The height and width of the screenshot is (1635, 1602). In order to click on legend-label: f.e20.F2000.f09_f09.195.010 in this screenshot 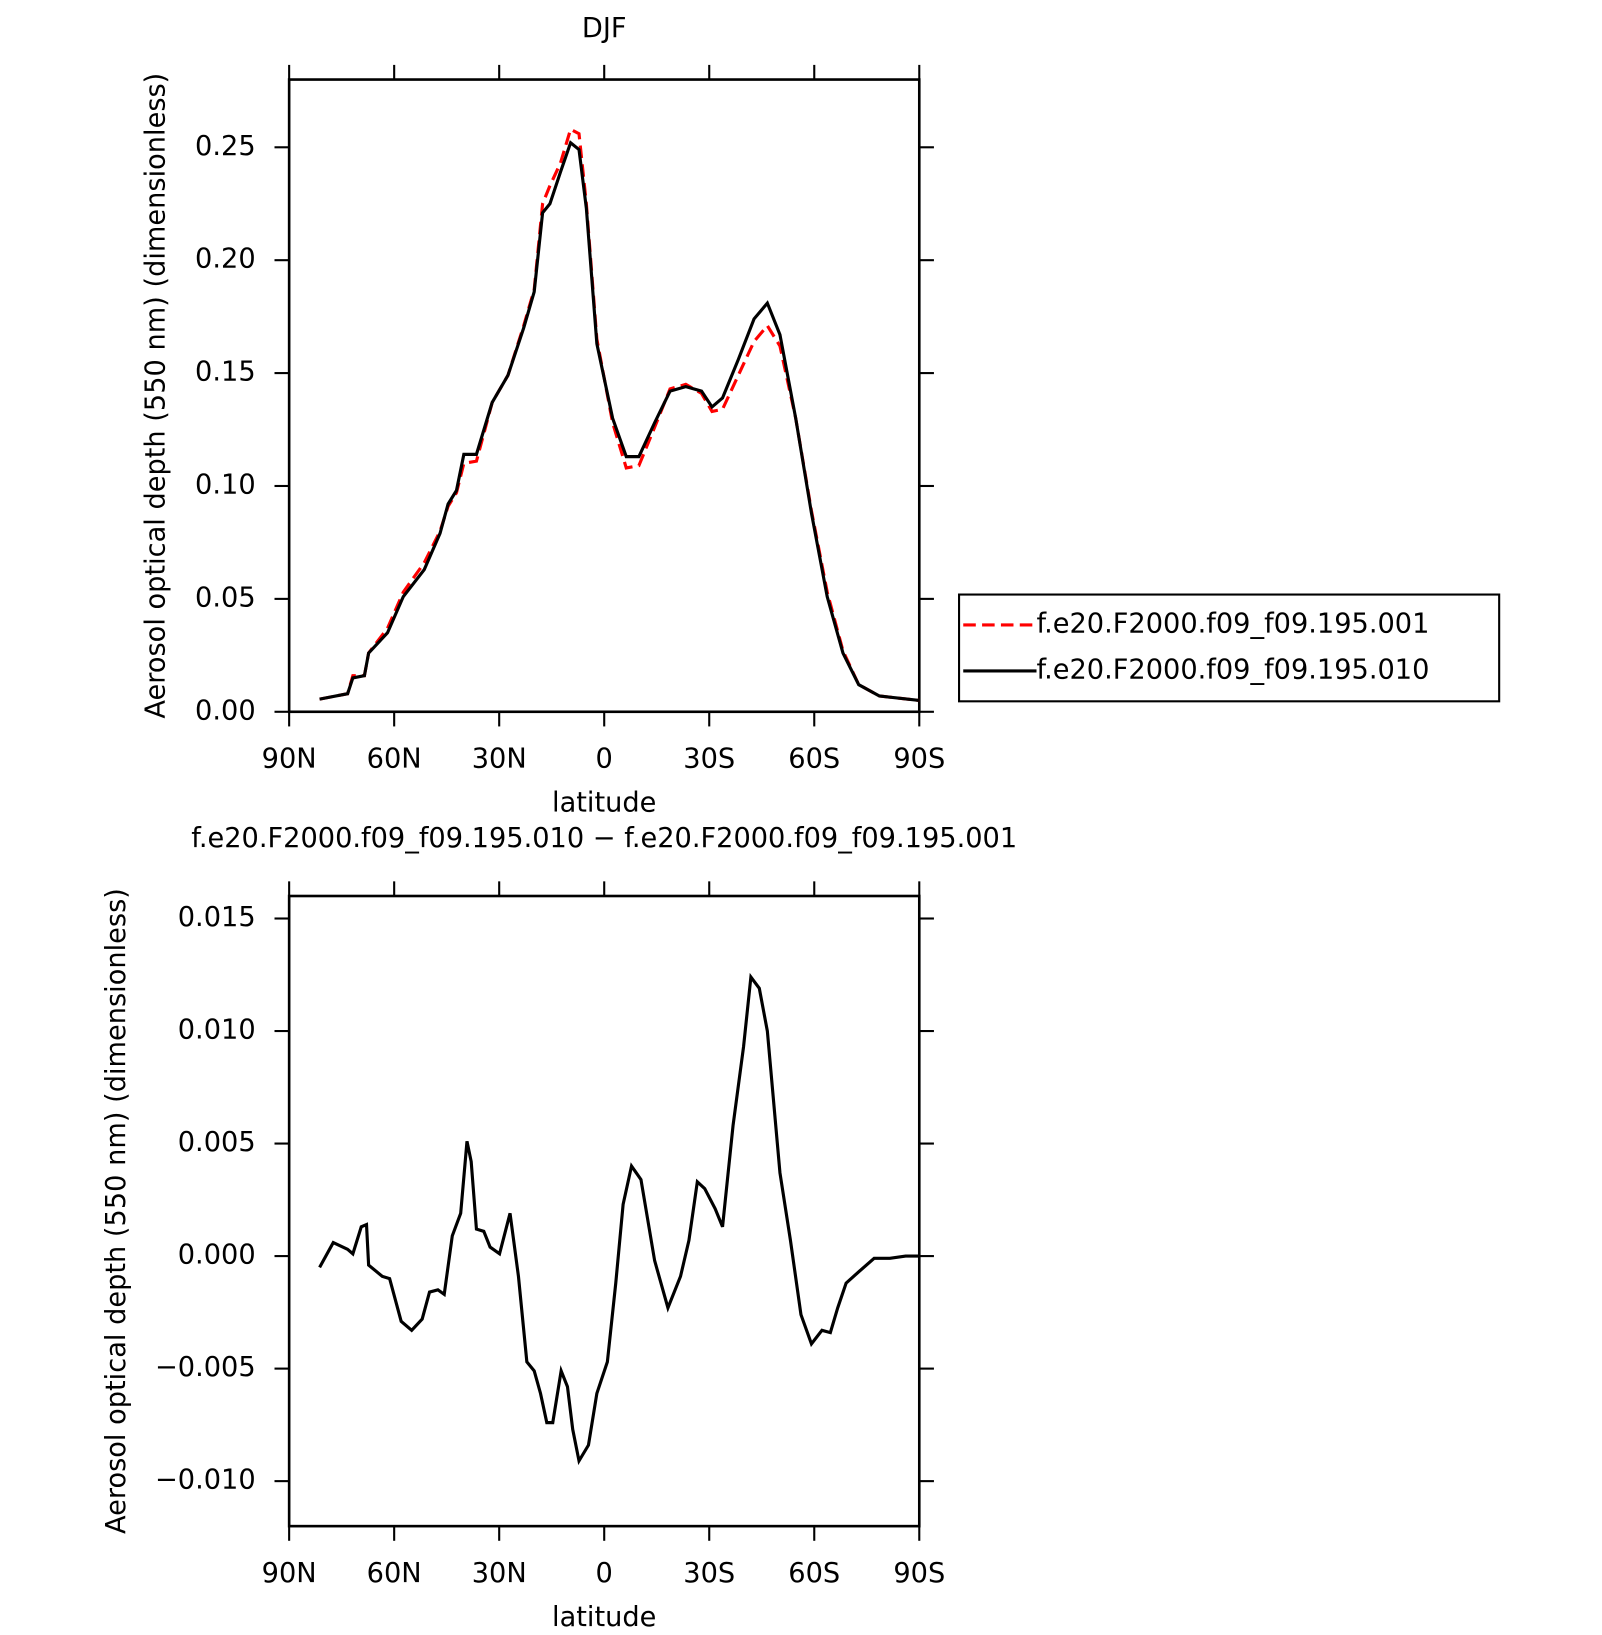, I will do `click(1233, 669)`.